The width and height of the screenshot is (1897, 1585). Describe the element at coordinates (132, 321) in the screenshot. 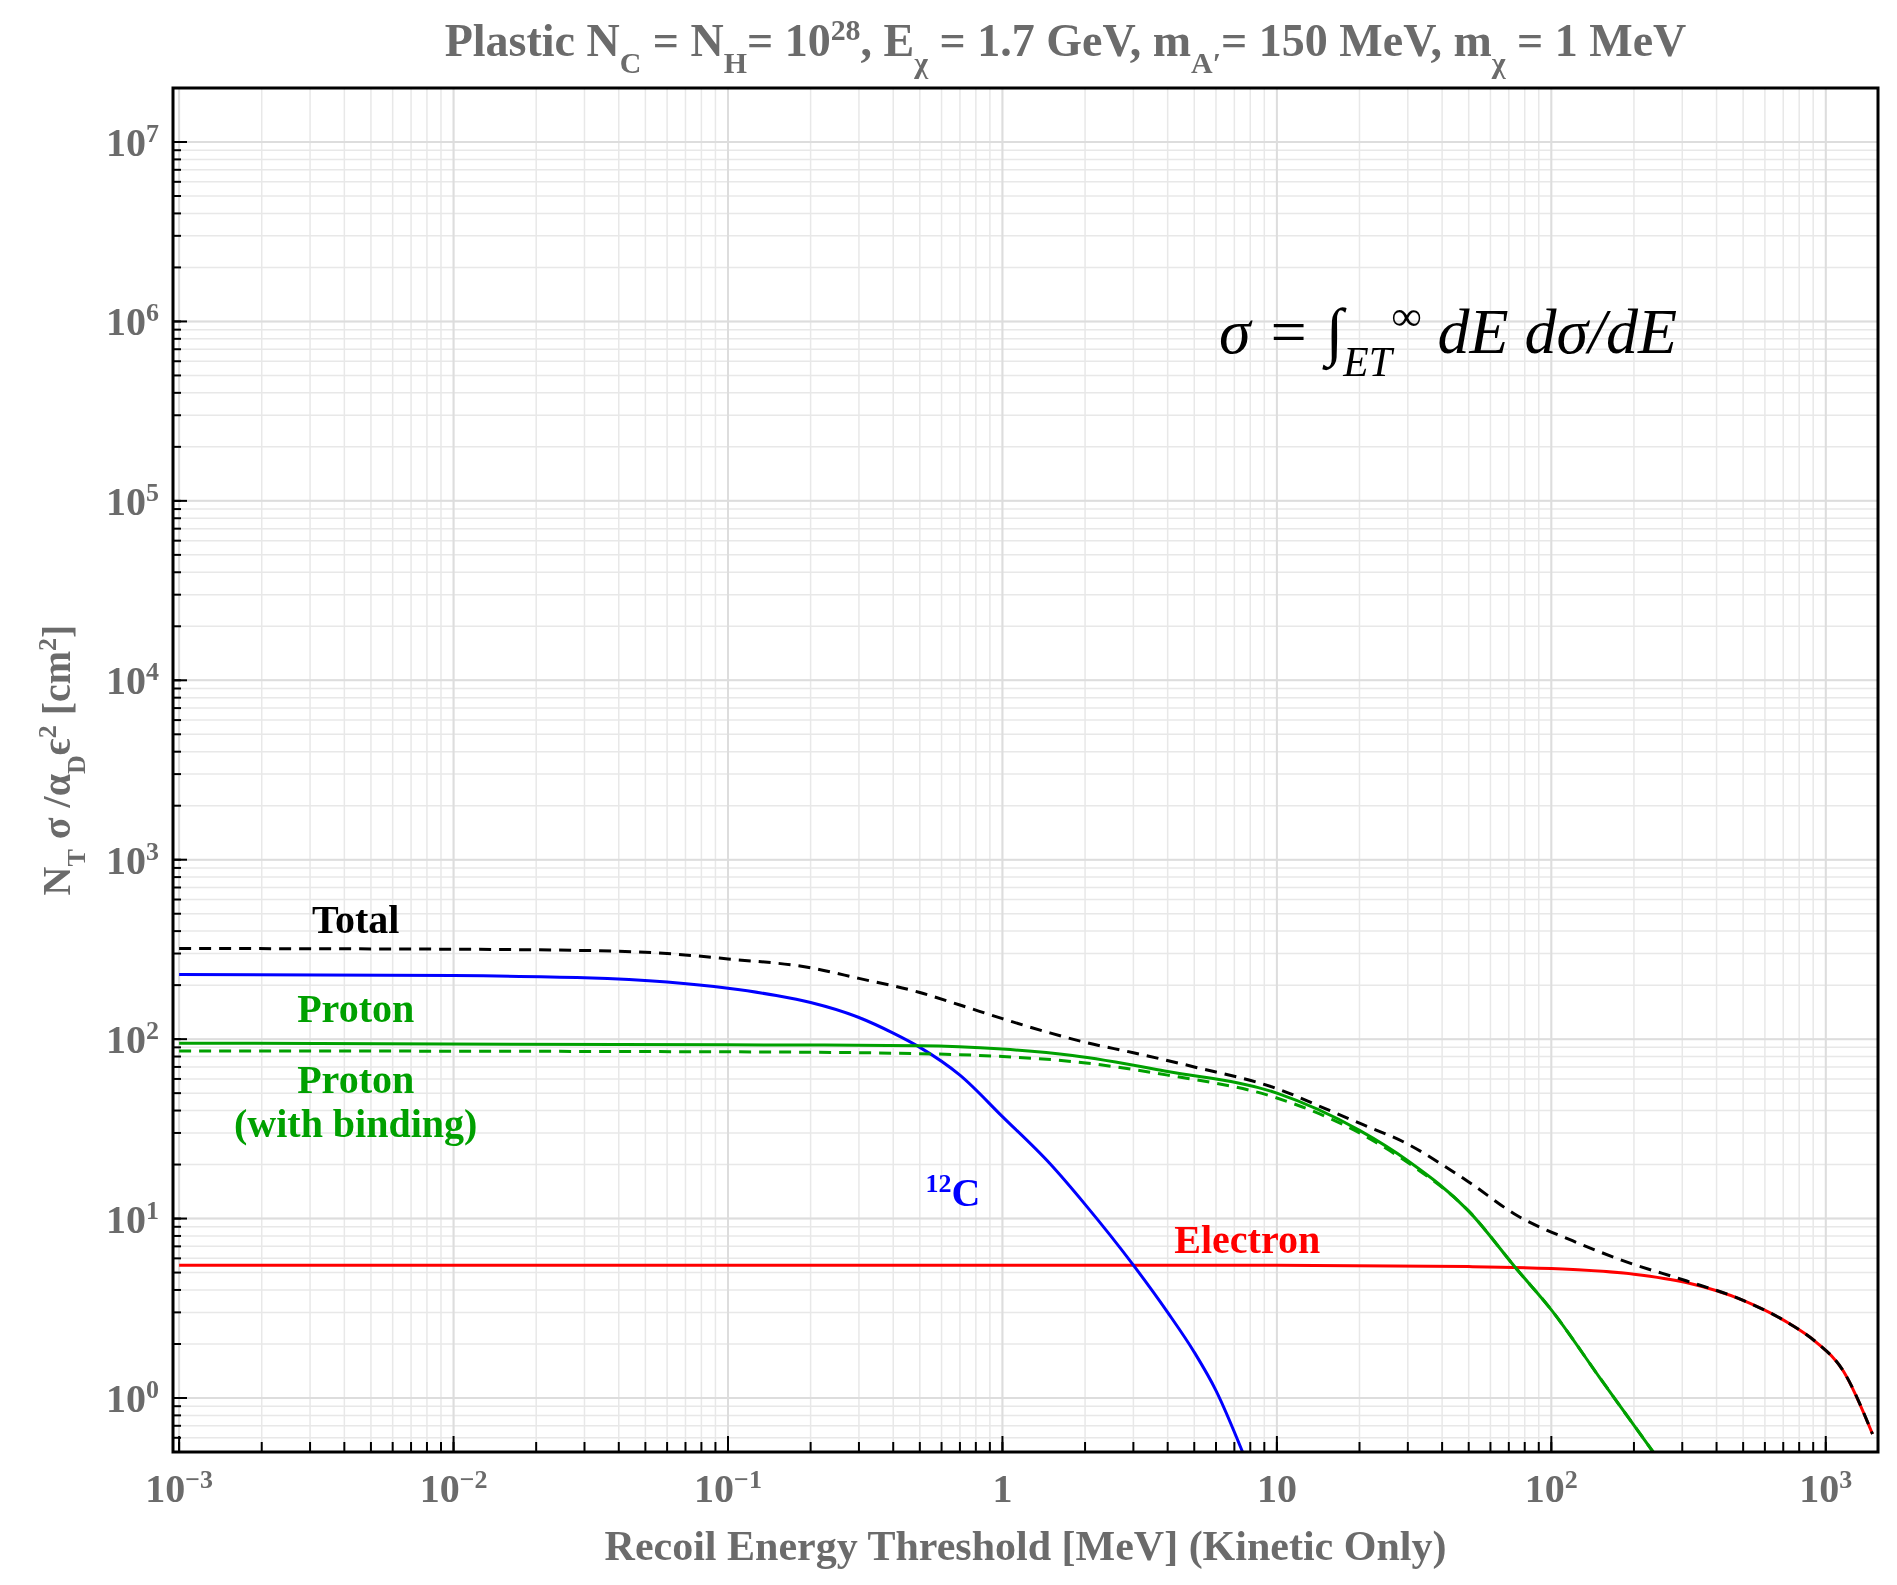

I see `y-tick-label: 10$^{6}$` at that location.